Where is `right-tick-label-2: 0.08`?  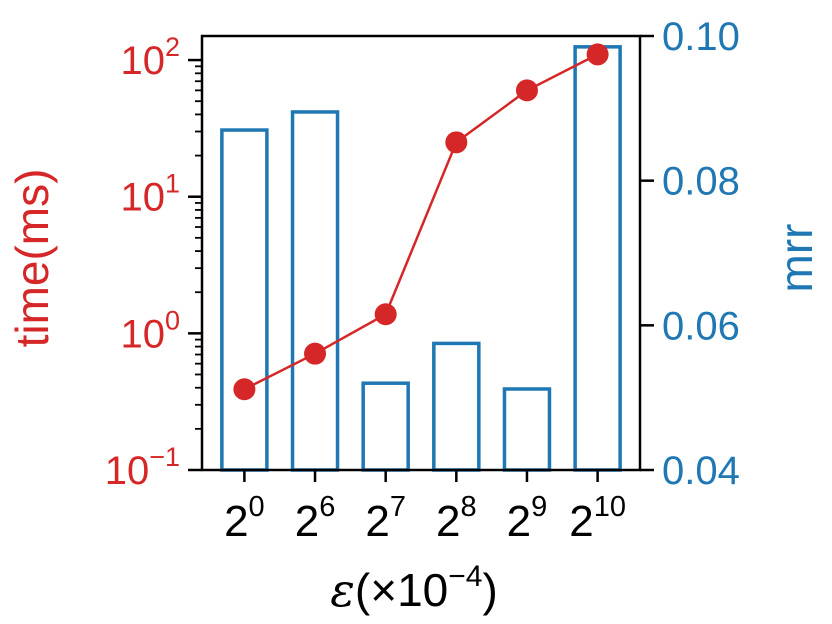 right-tick-label-2: 0.08 is located at coordinates (701, 182).